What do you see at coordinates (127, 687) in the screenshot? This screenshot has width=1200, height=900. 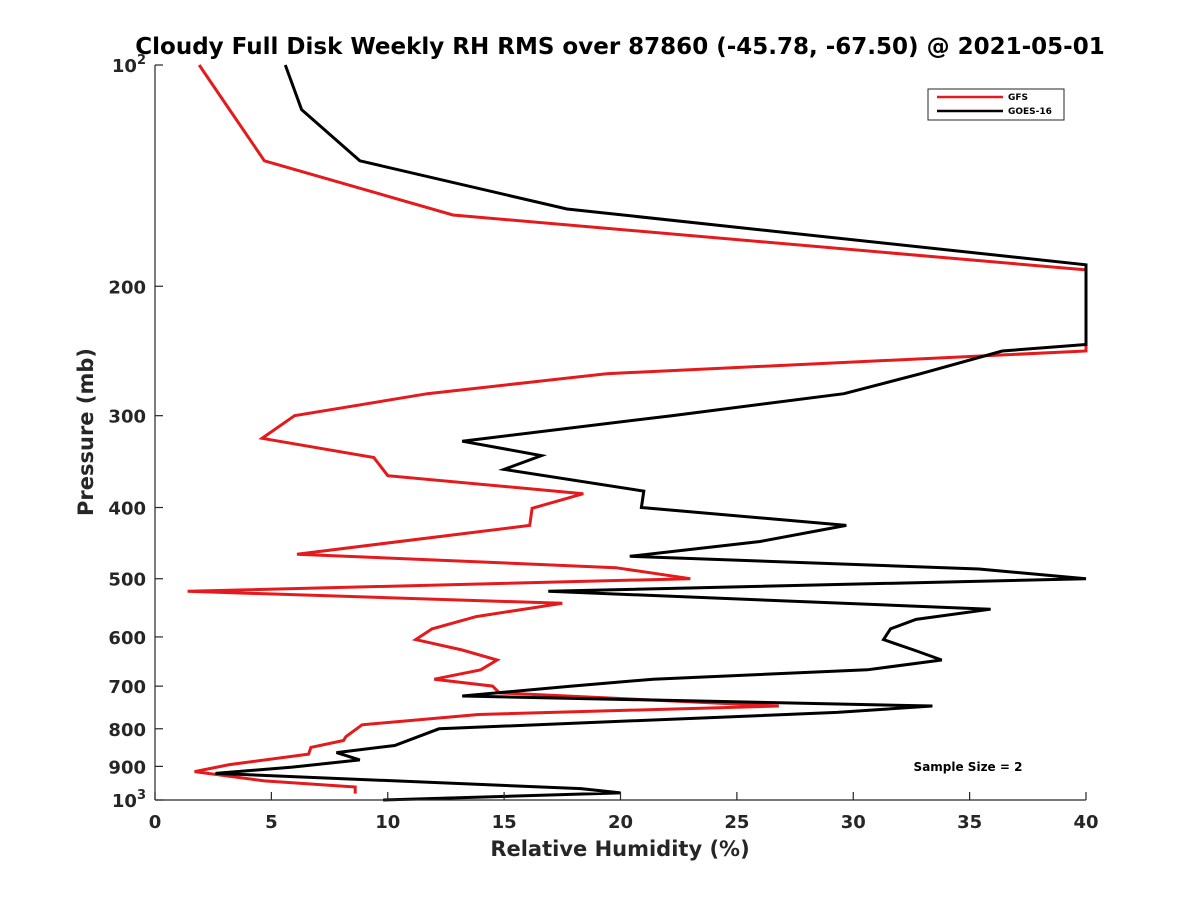 I see `y-tick-label: 700` at bounding box center [127, 687].